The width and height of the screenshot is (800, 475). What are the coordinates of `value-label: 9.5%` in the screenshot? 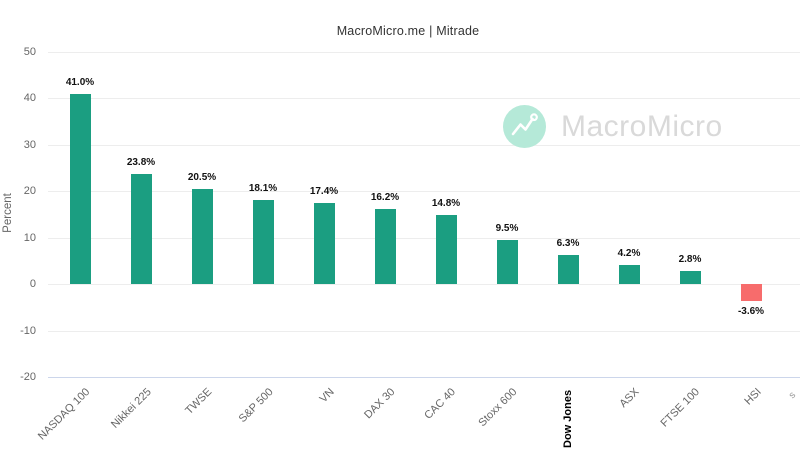 It's located at (507, 228).